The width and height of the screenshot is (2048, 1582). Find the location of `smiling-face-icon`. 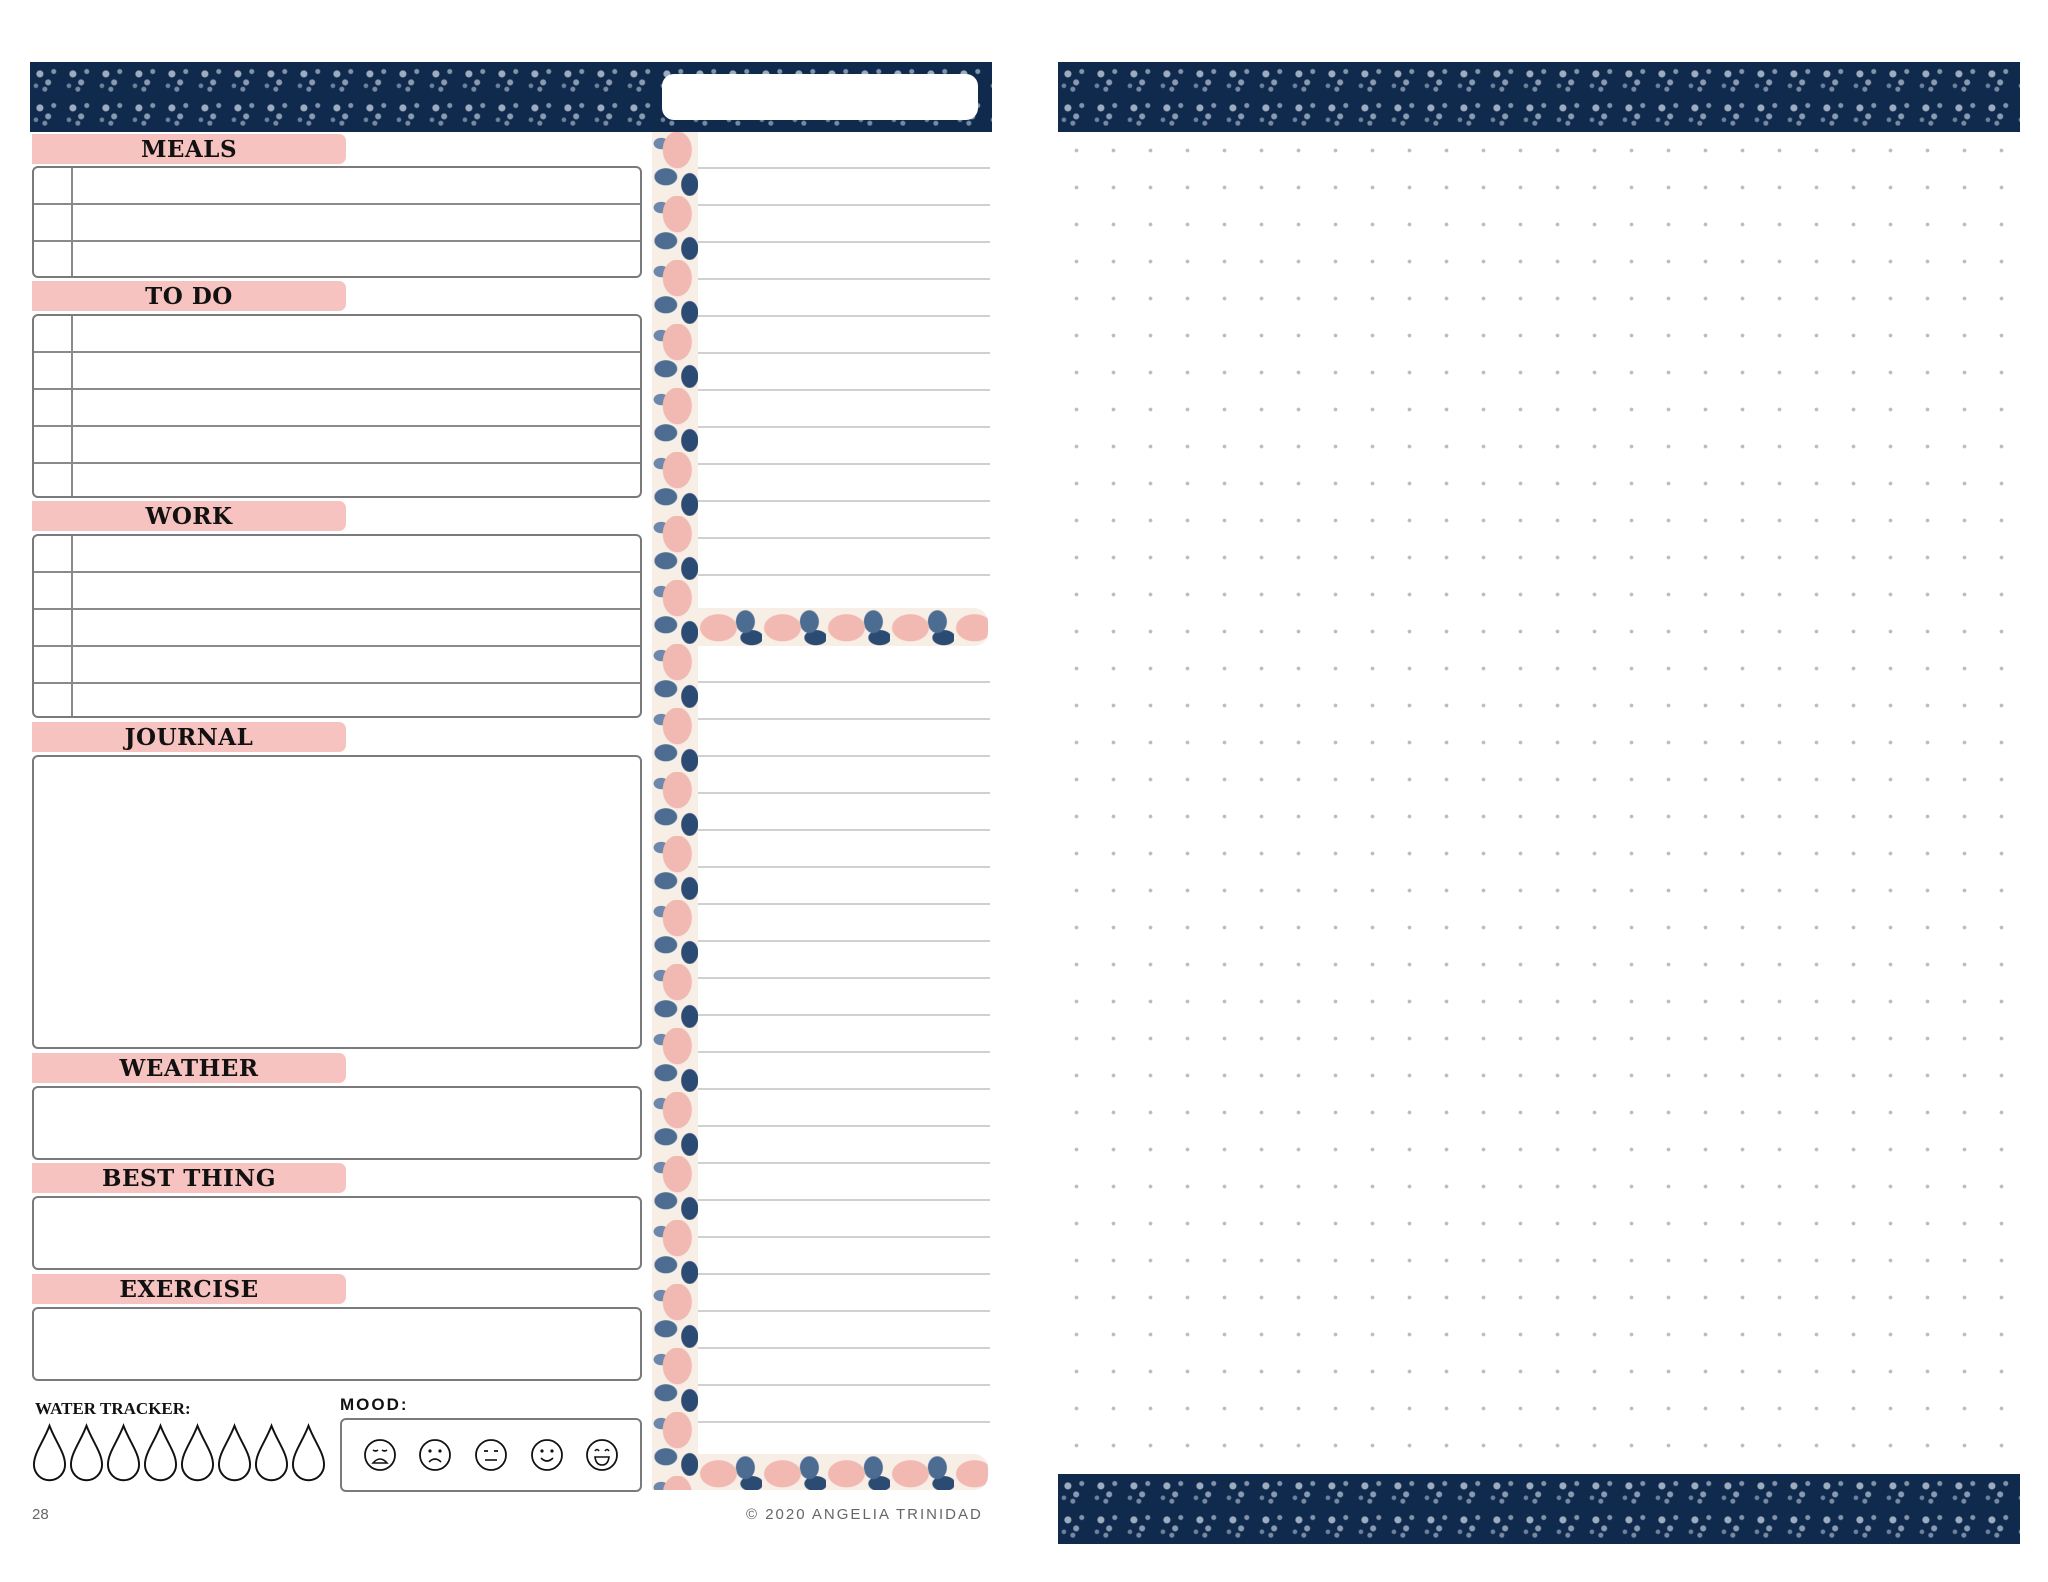

smiling-face-icon is located at coordinates (547, 1455).